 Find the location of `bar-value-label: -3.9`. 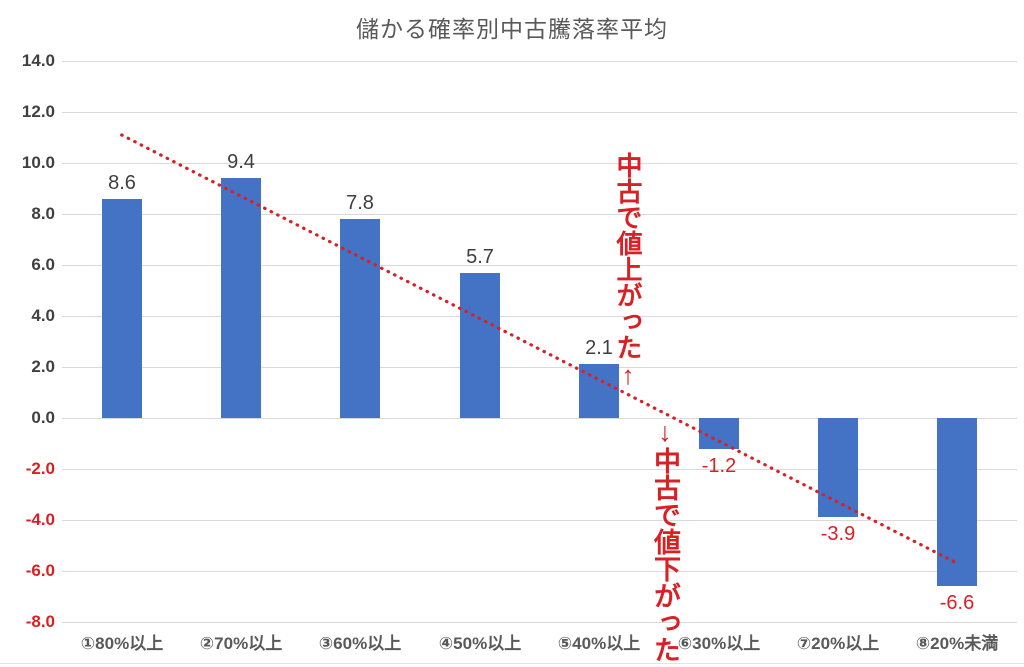

bar-value-label: -3.9 is located at coordinates (838, 534).